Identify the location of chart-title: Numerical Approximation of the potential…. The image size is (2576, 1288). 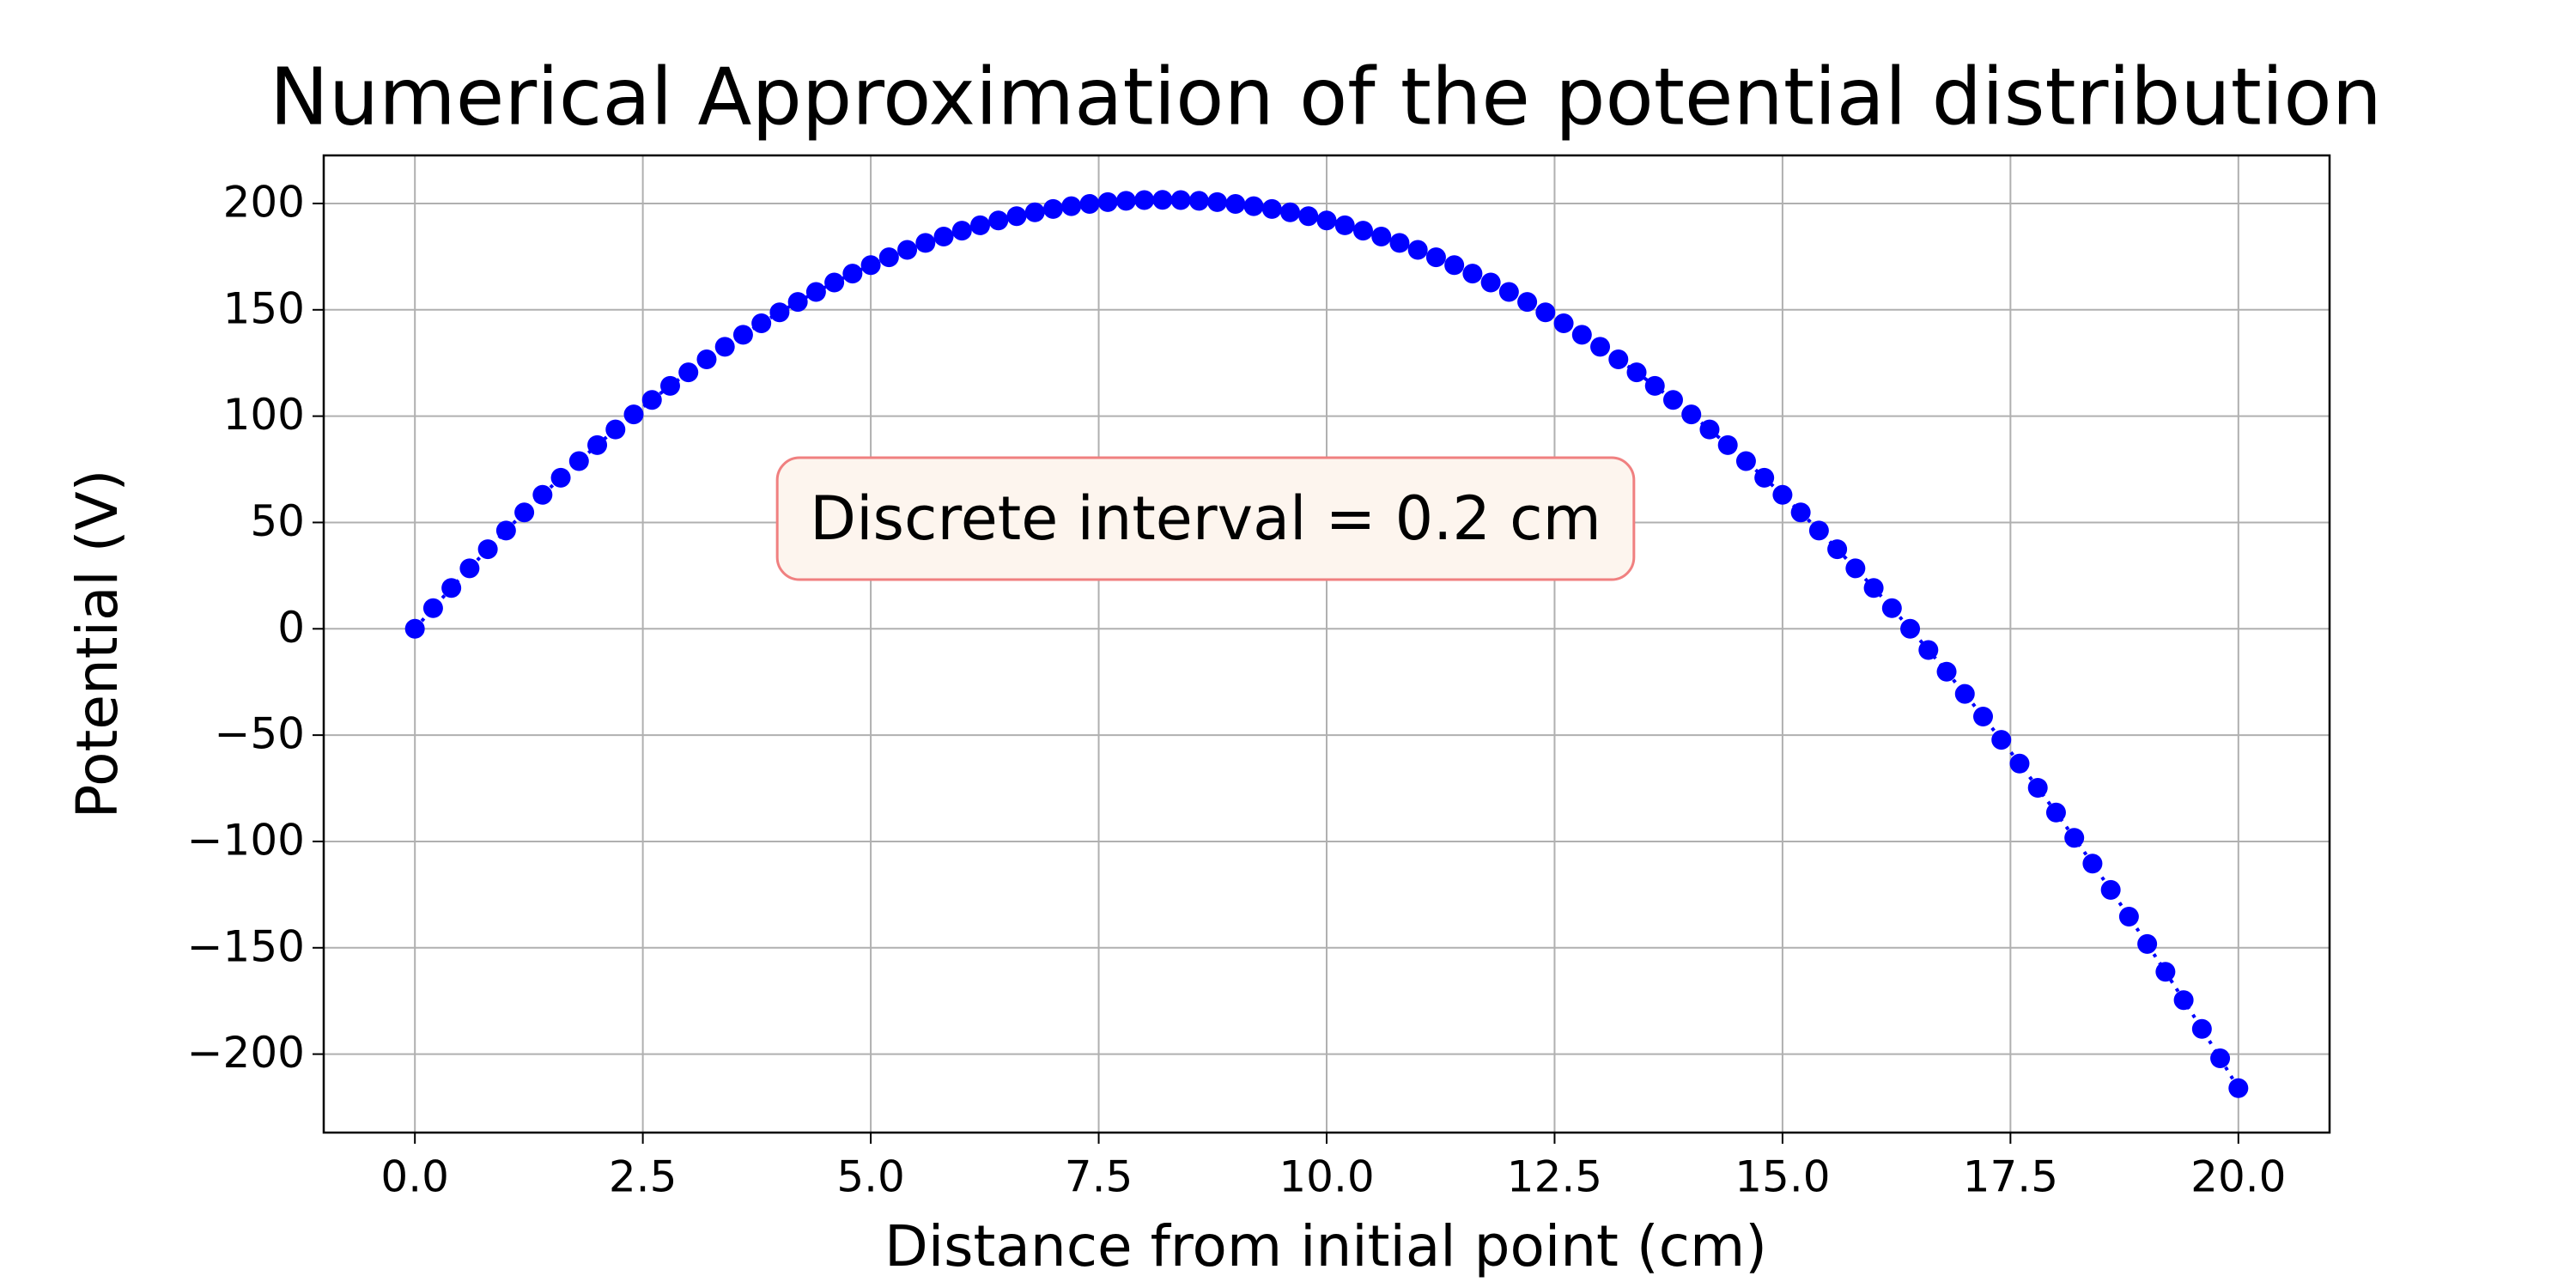
(1326, 97).